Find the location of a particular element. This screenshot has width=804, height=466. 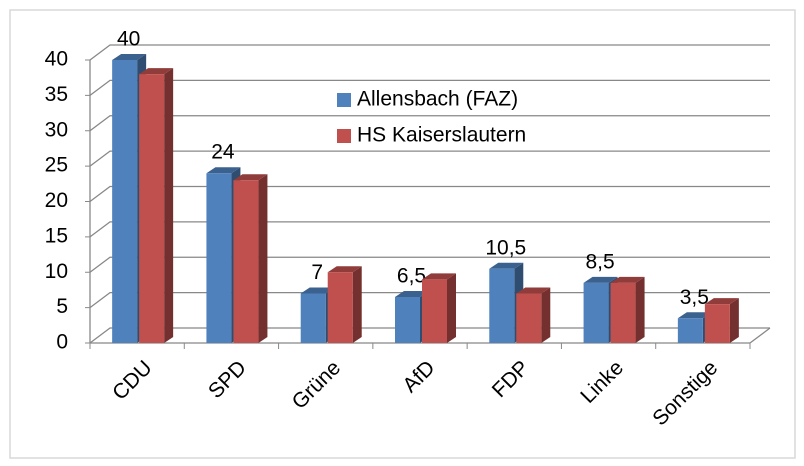

y-tick-label: 15 is located at coordinates (56, 235).